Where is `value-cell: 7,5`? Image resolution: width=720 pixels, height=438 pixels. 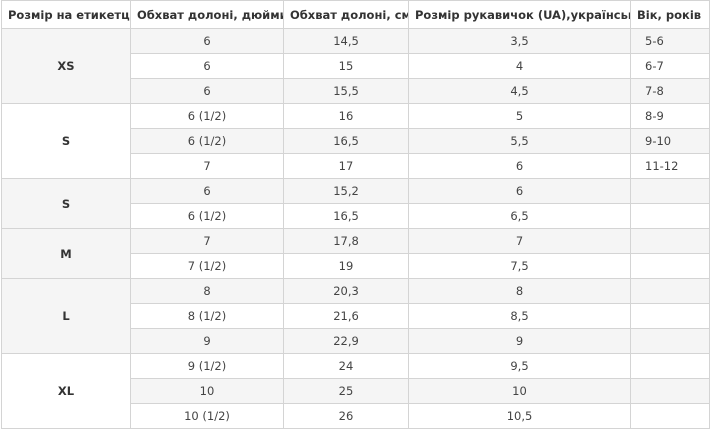
value-cell: 7,5 is located at coordinates (519, 266).